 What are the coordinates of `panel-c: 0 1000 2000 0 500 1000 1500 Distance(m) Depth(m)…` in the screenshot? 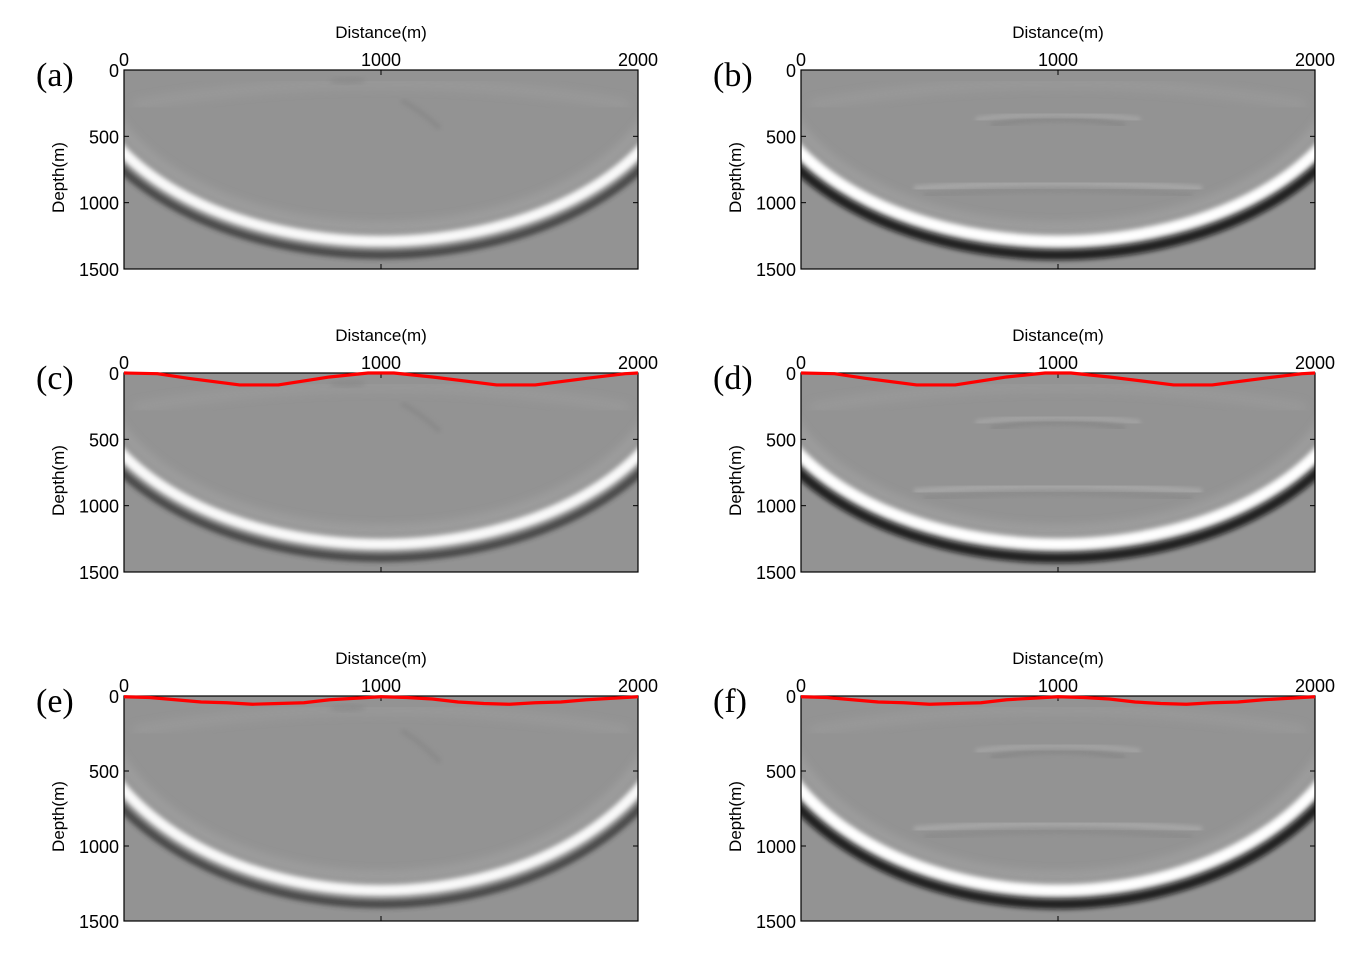 It's located at (347, 454).